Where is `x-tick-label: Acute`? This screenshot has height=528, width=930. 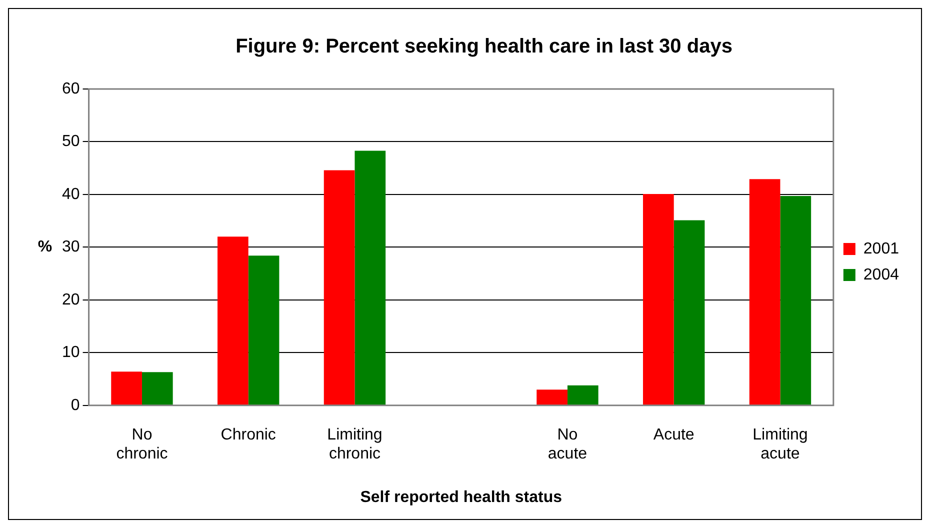 x-tick-label: Acute is located at coordinates (673, 435).